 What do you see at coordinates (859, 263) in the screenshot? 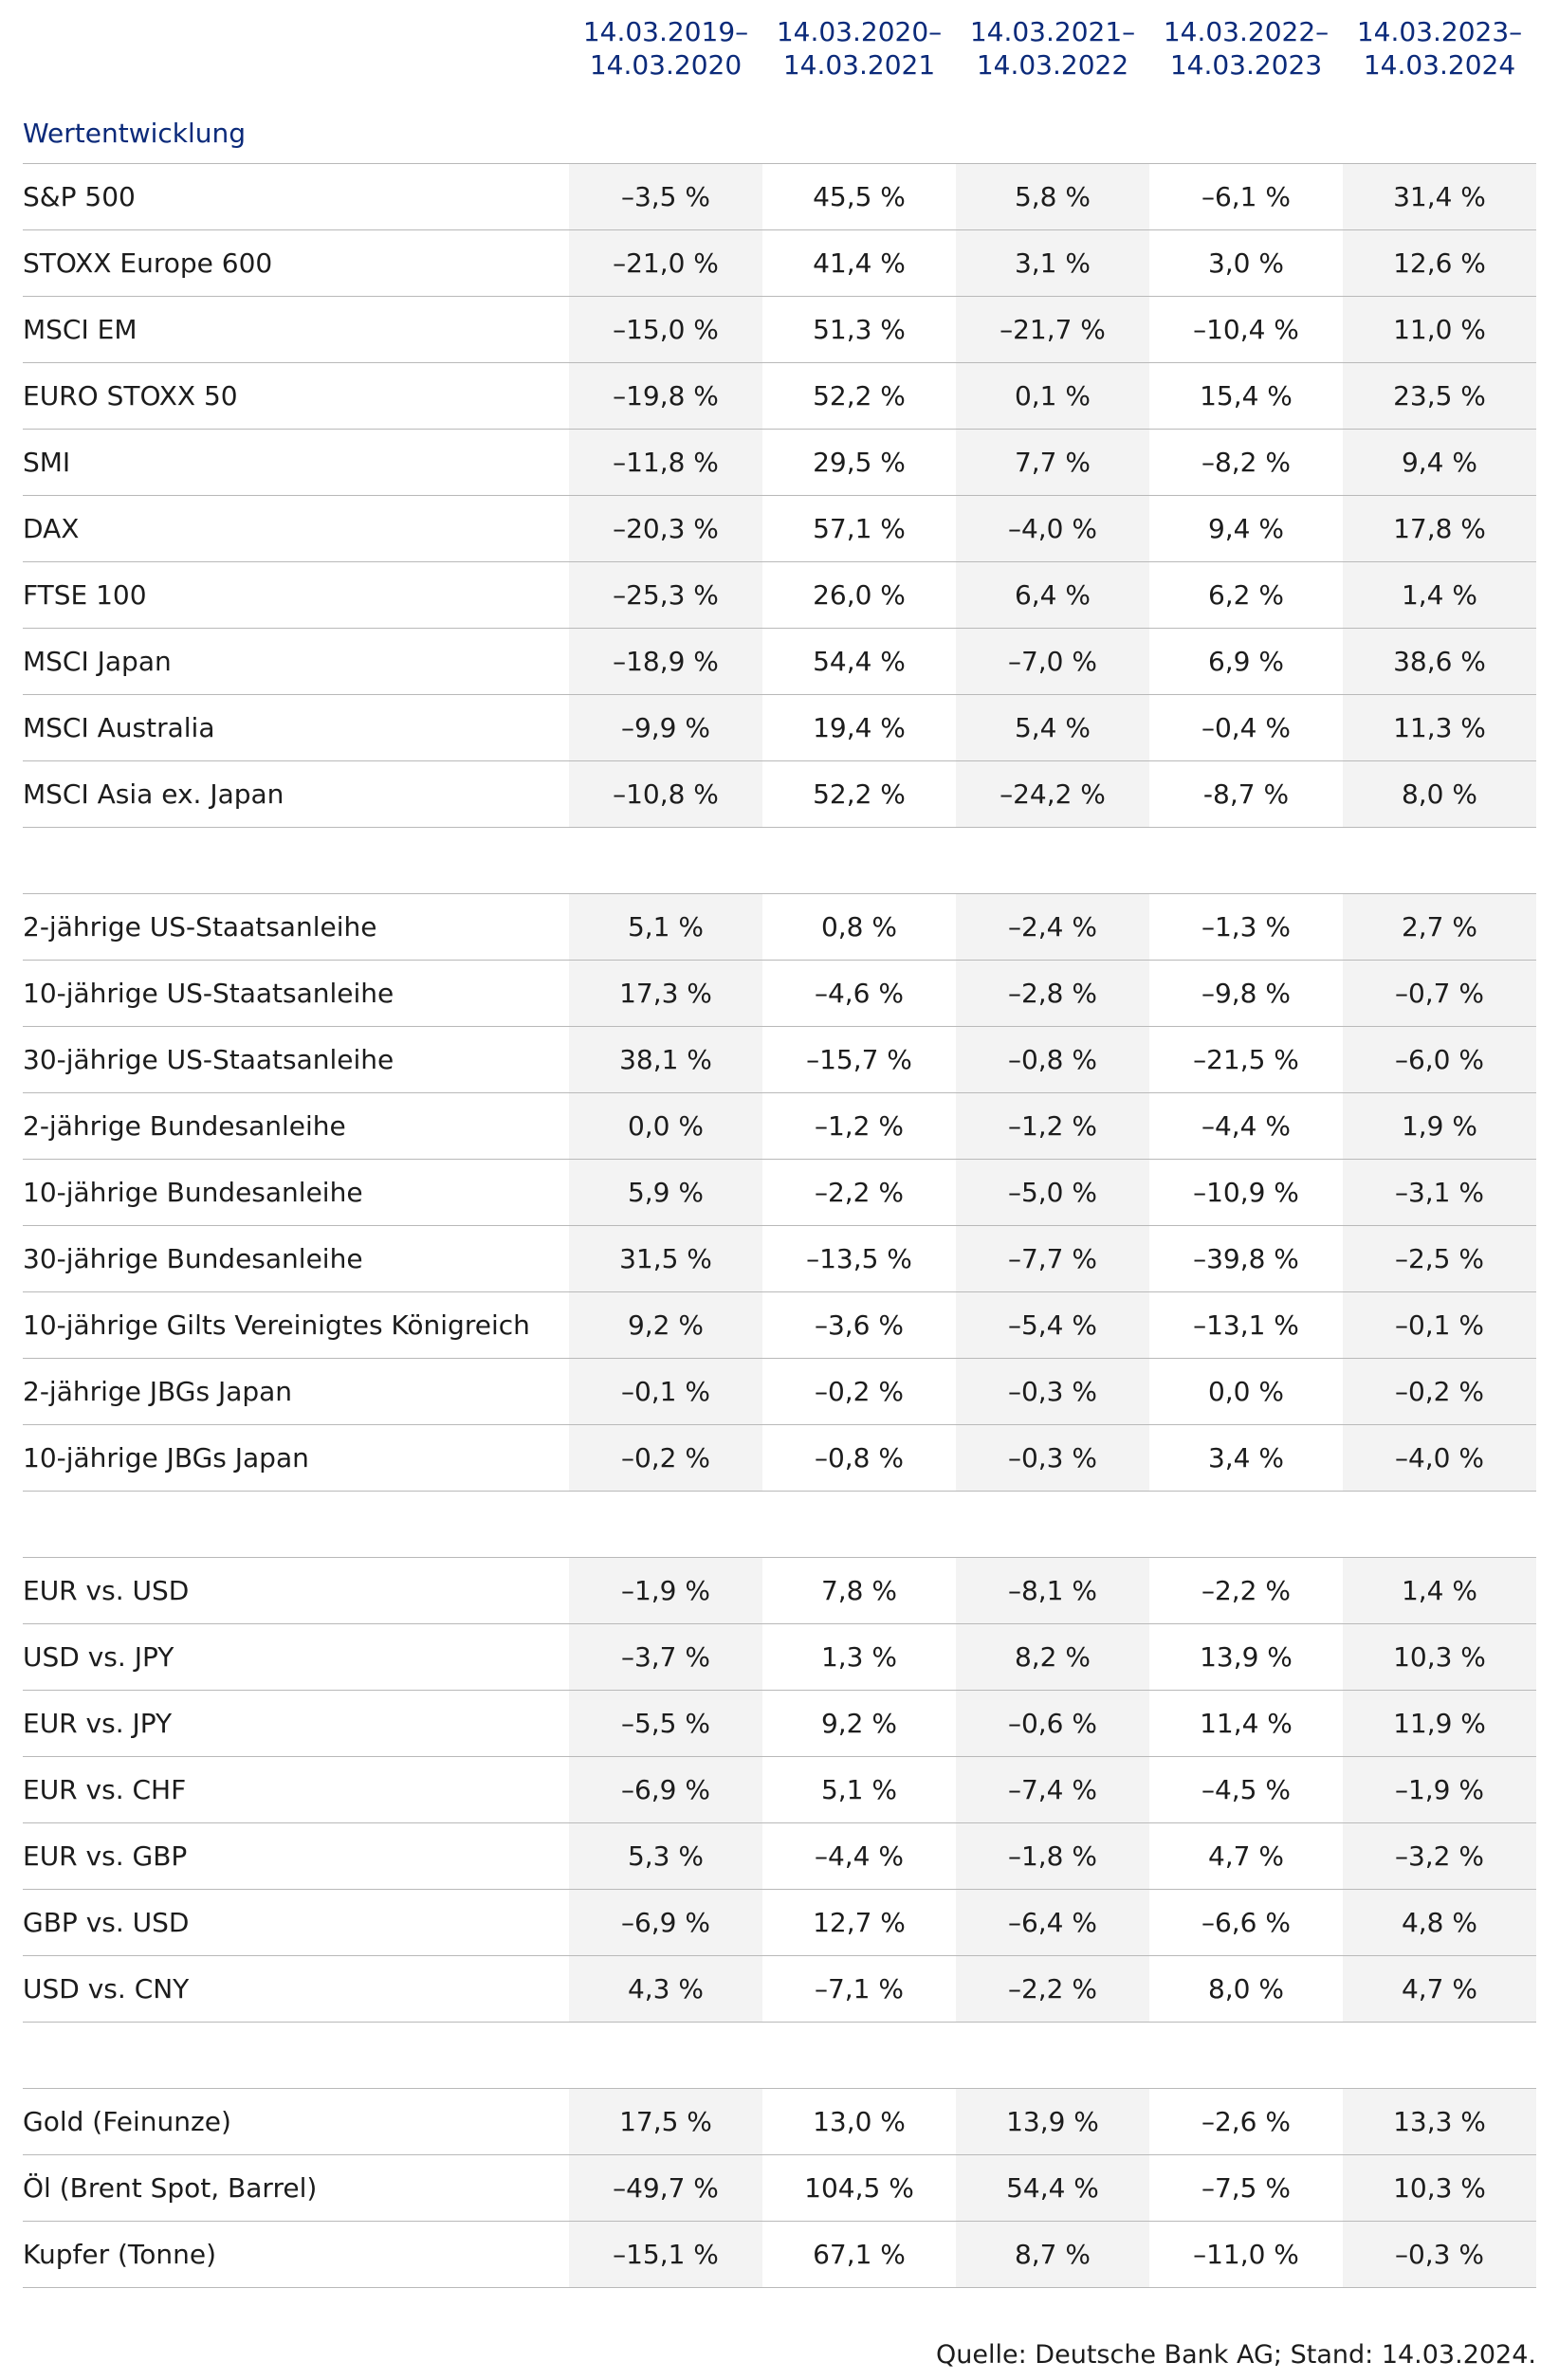
I see `value-cell: 41,4 %` at bounding box center [859, 263].